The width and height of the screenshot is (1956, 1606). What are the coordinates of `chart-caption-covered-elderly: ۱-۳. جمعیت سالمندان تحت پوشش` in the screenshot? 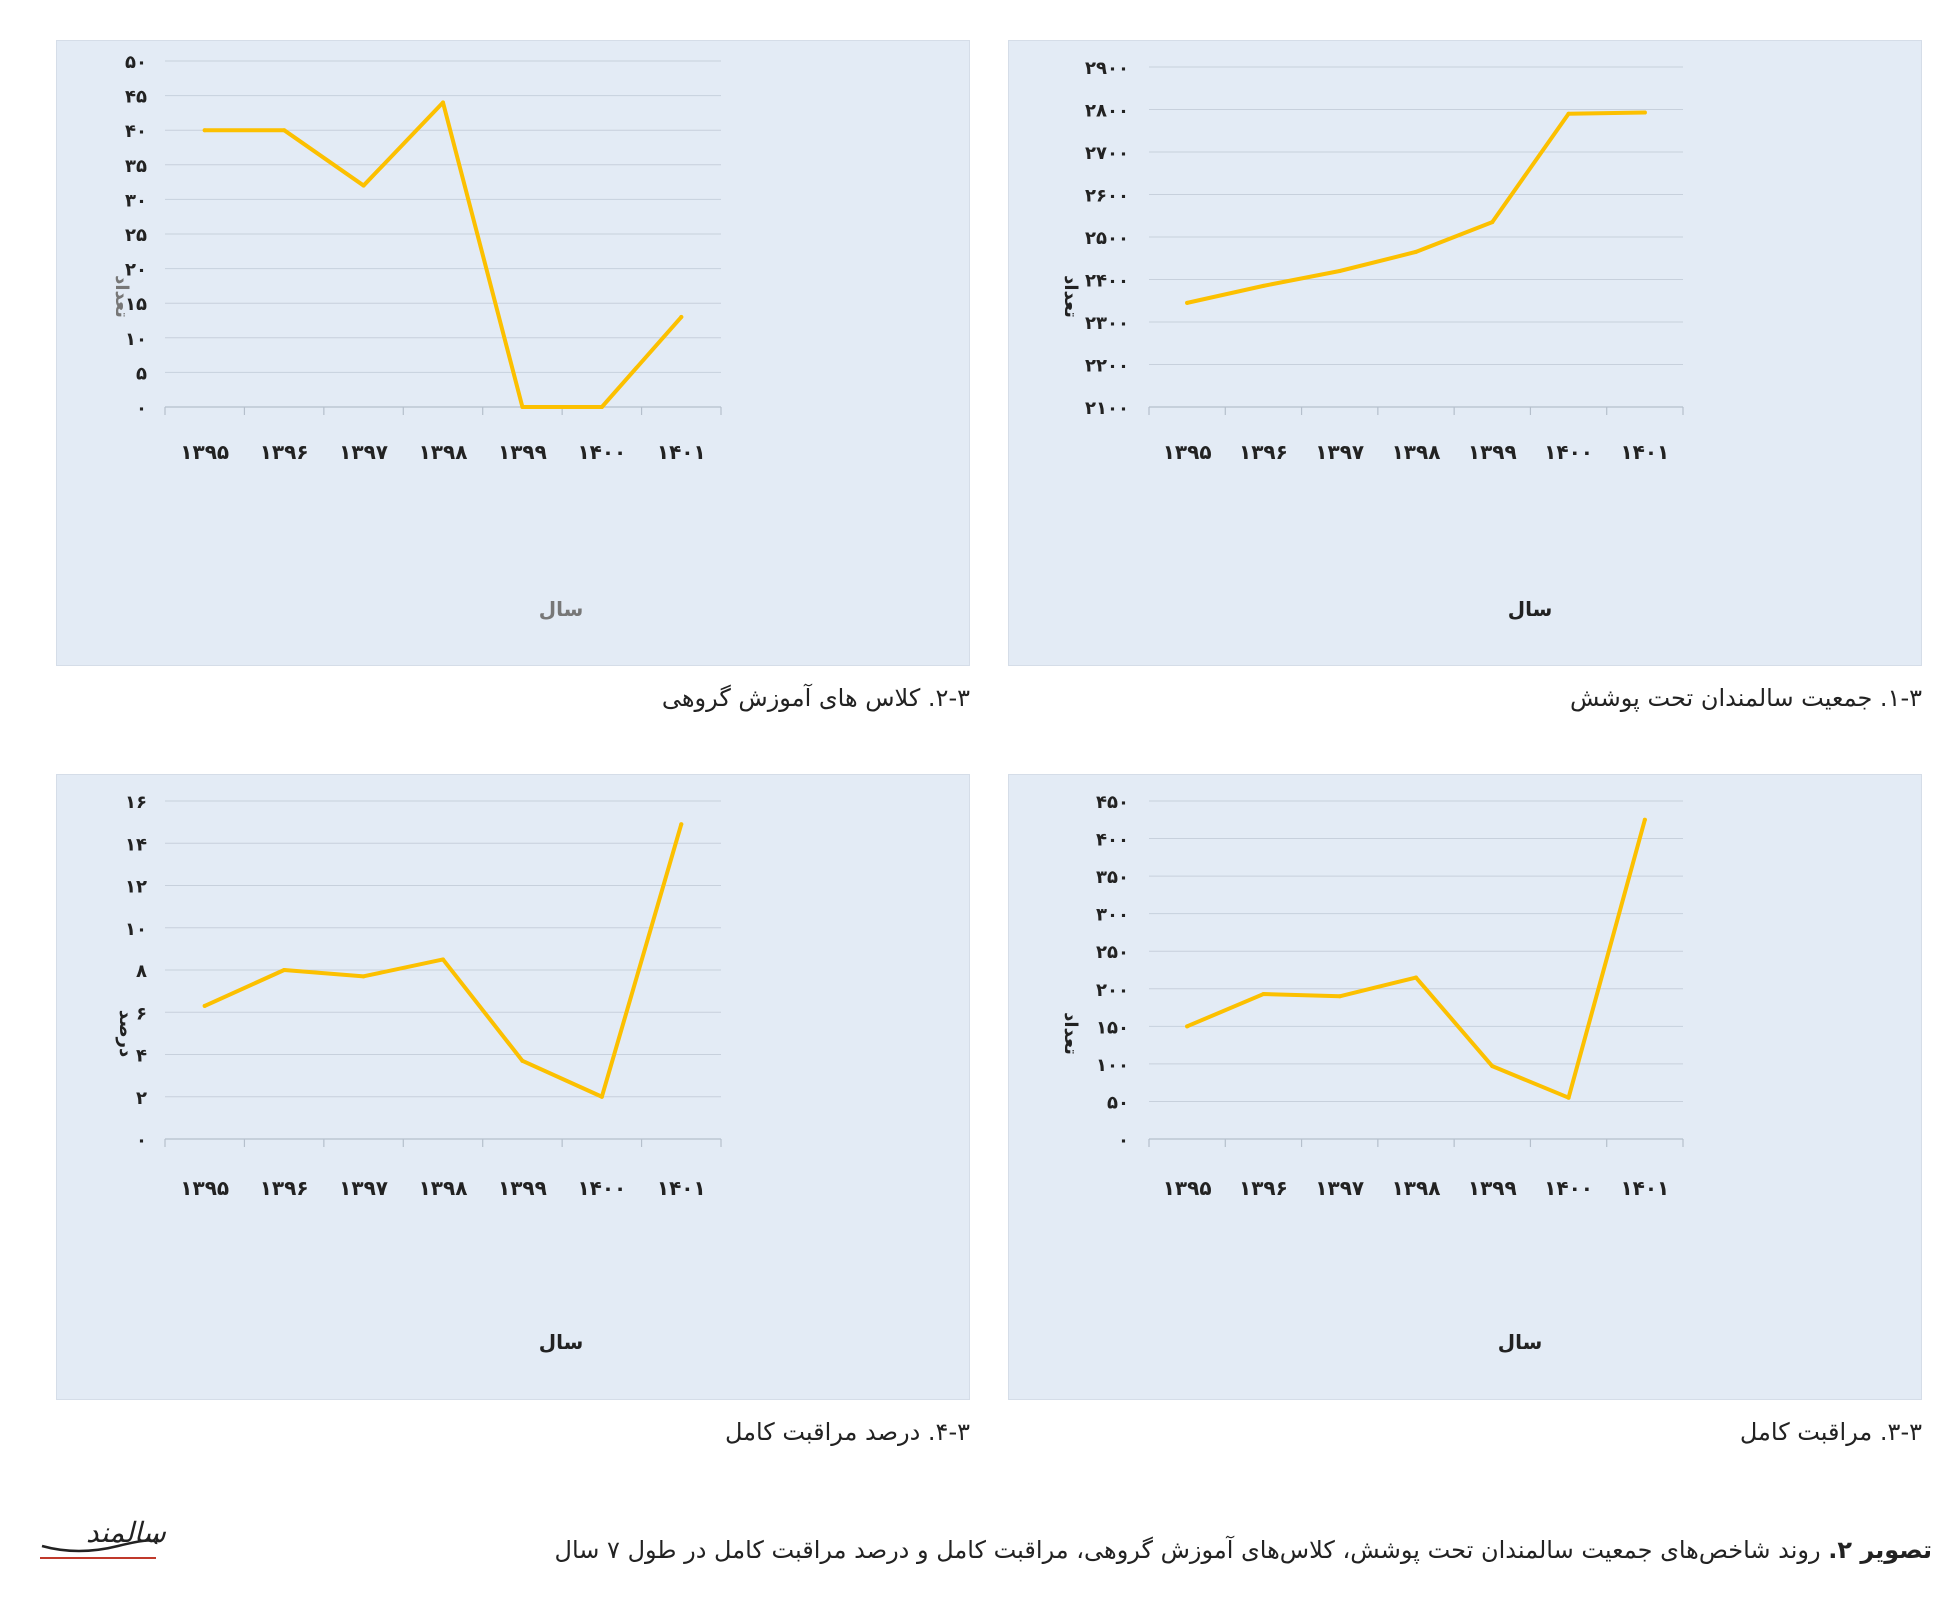 It's located at (1746, 698).